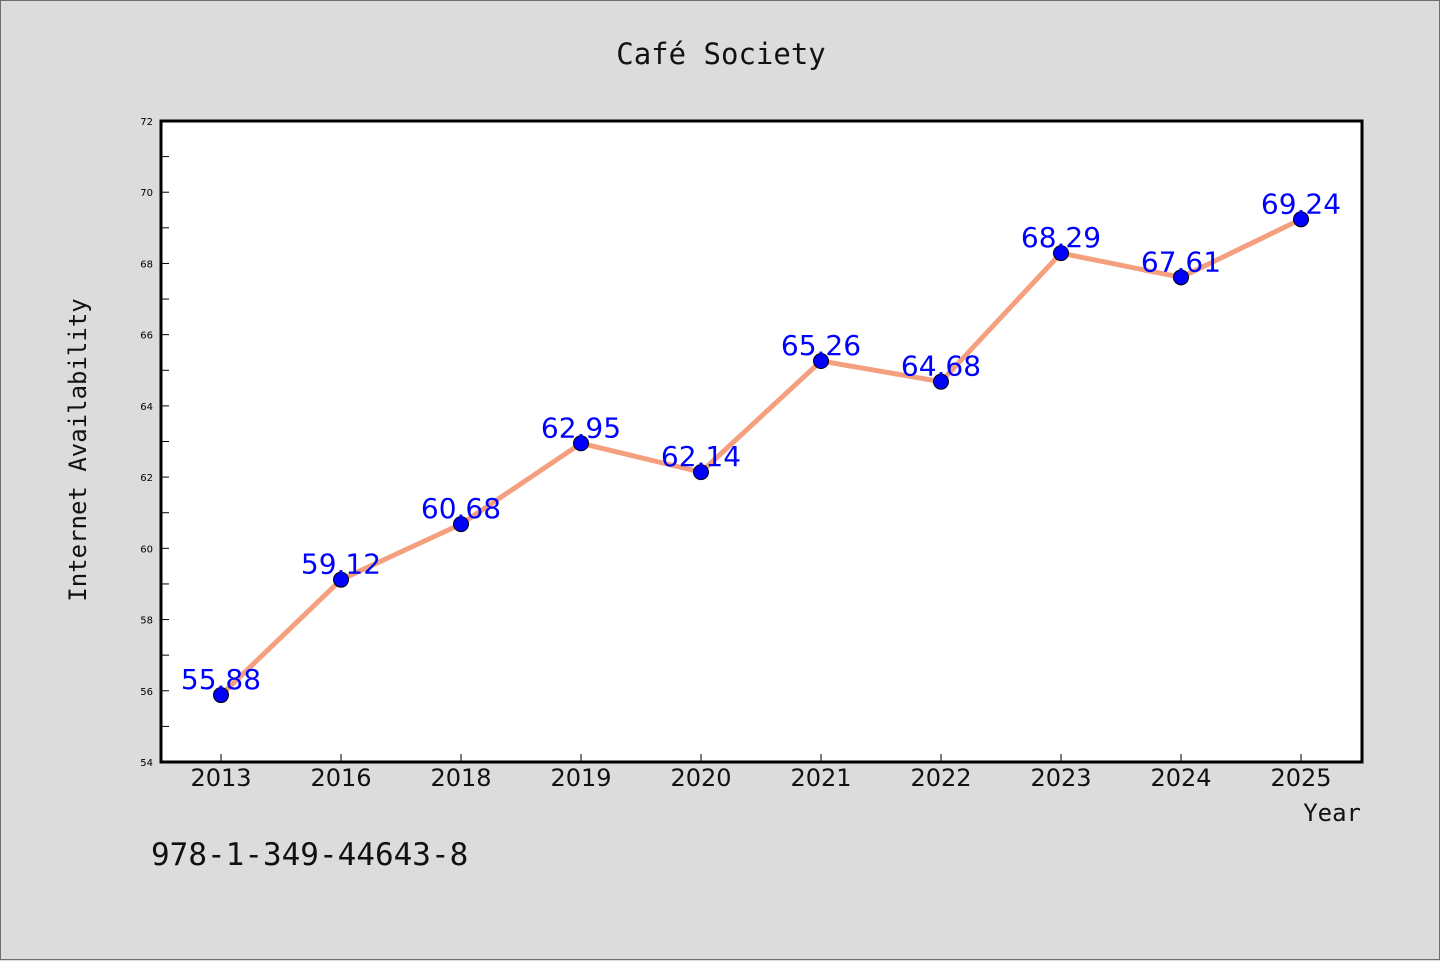 The image size is (1440, 961). I want to click on x-tick-label: 2024, so click(1180, 778).